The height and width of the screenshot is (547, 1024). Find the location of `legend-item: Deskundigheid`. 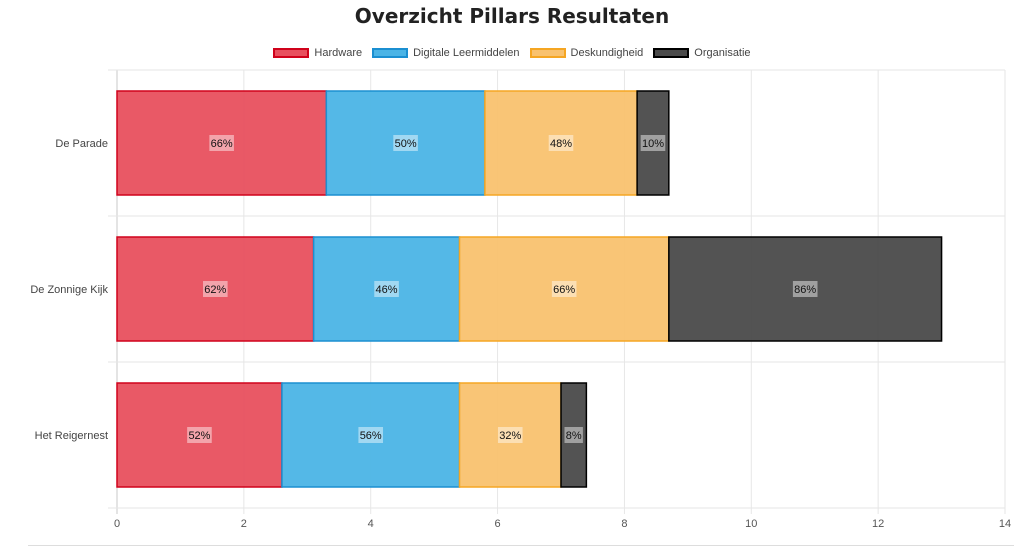

legend-item: Deskundigheid is located at coordinates (586, 53).